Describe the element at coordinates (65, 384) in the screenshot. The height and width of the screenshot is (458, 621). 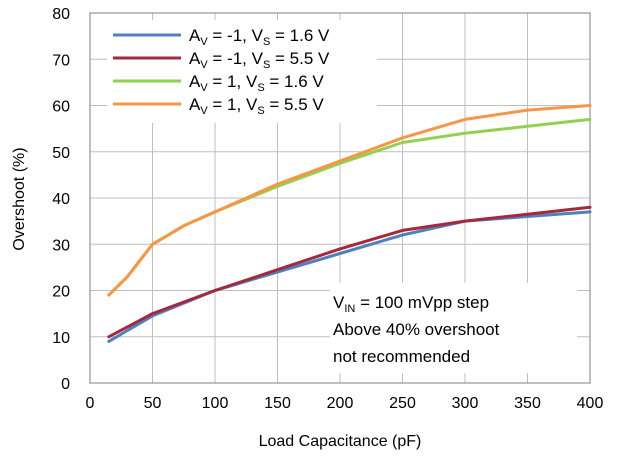
I see `y-tick-label: 0` at that location.